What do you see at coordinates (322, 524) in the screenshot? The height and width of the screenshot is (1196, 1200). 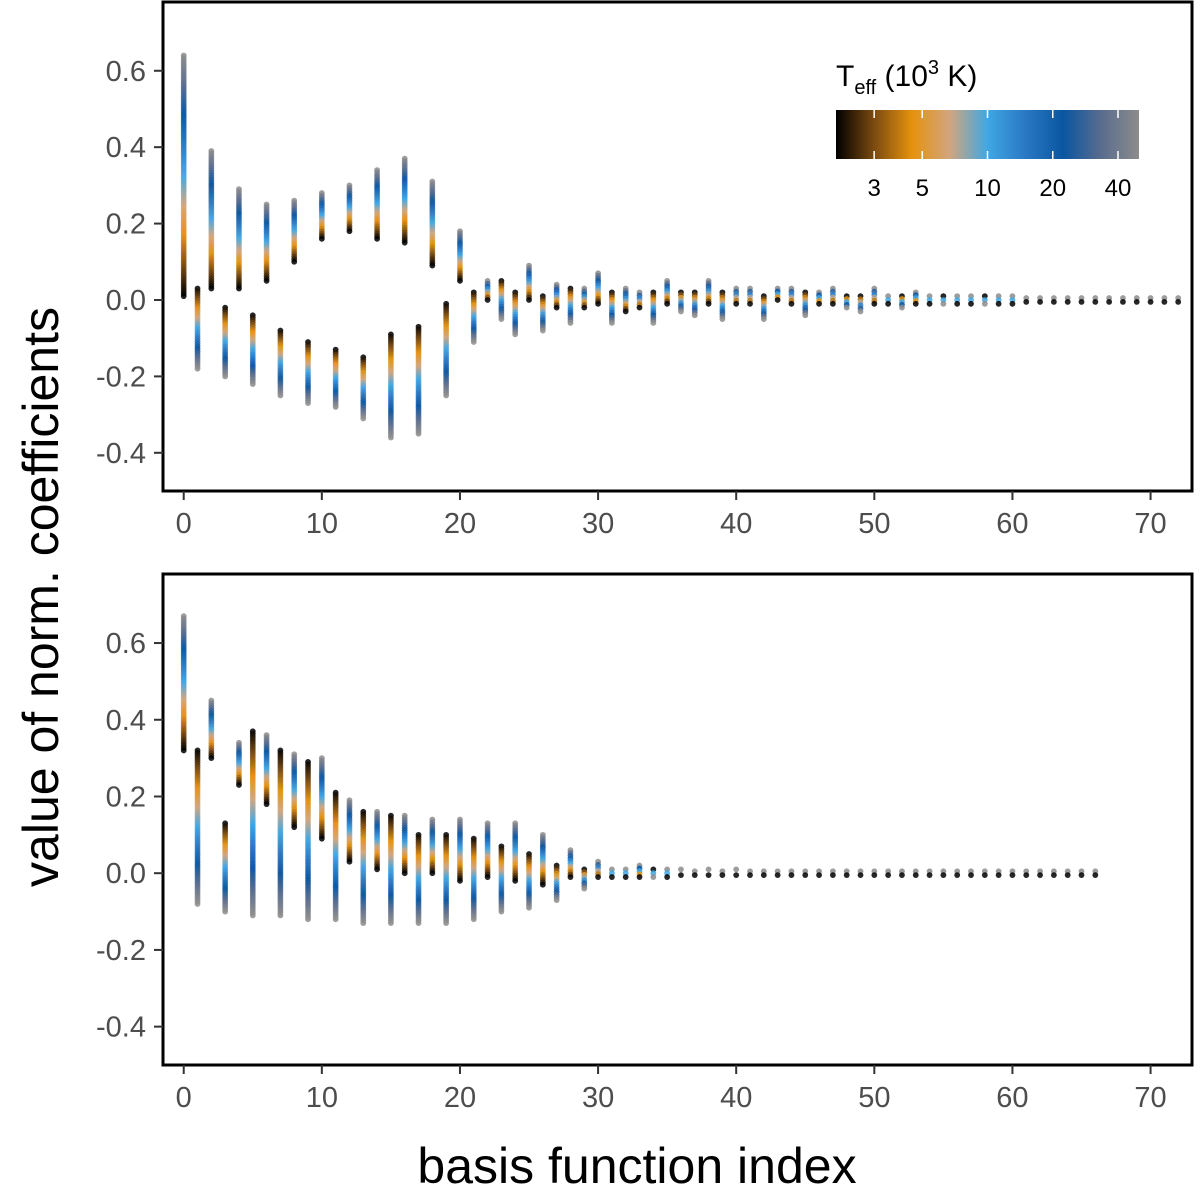 I see `top-x-tick-label: 10` at bounding box center [322, 524].